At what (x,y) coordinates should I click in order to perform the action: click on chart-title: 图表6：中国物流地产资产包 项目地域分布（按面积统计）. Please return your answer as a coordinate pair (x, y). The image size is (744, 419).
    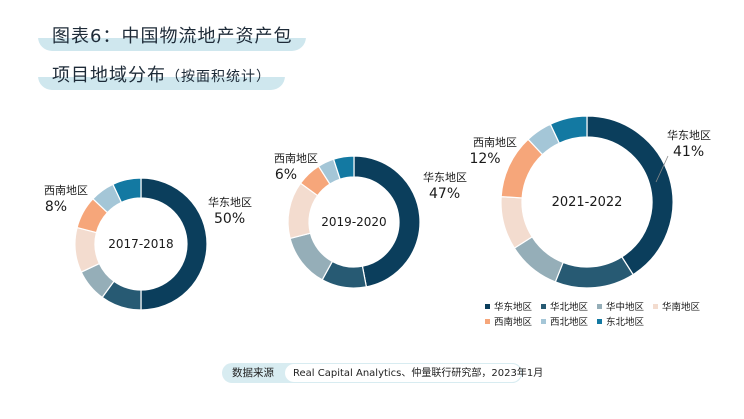
    Looking at the image, I should click on (172, 55).